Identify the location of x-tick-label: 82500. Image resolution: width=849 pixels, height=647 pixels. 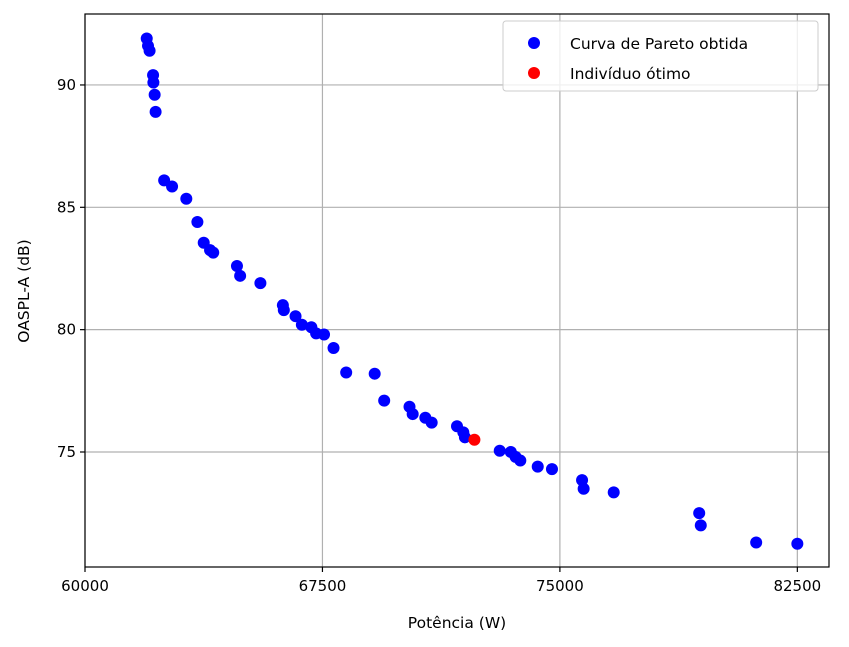
(797, 586).